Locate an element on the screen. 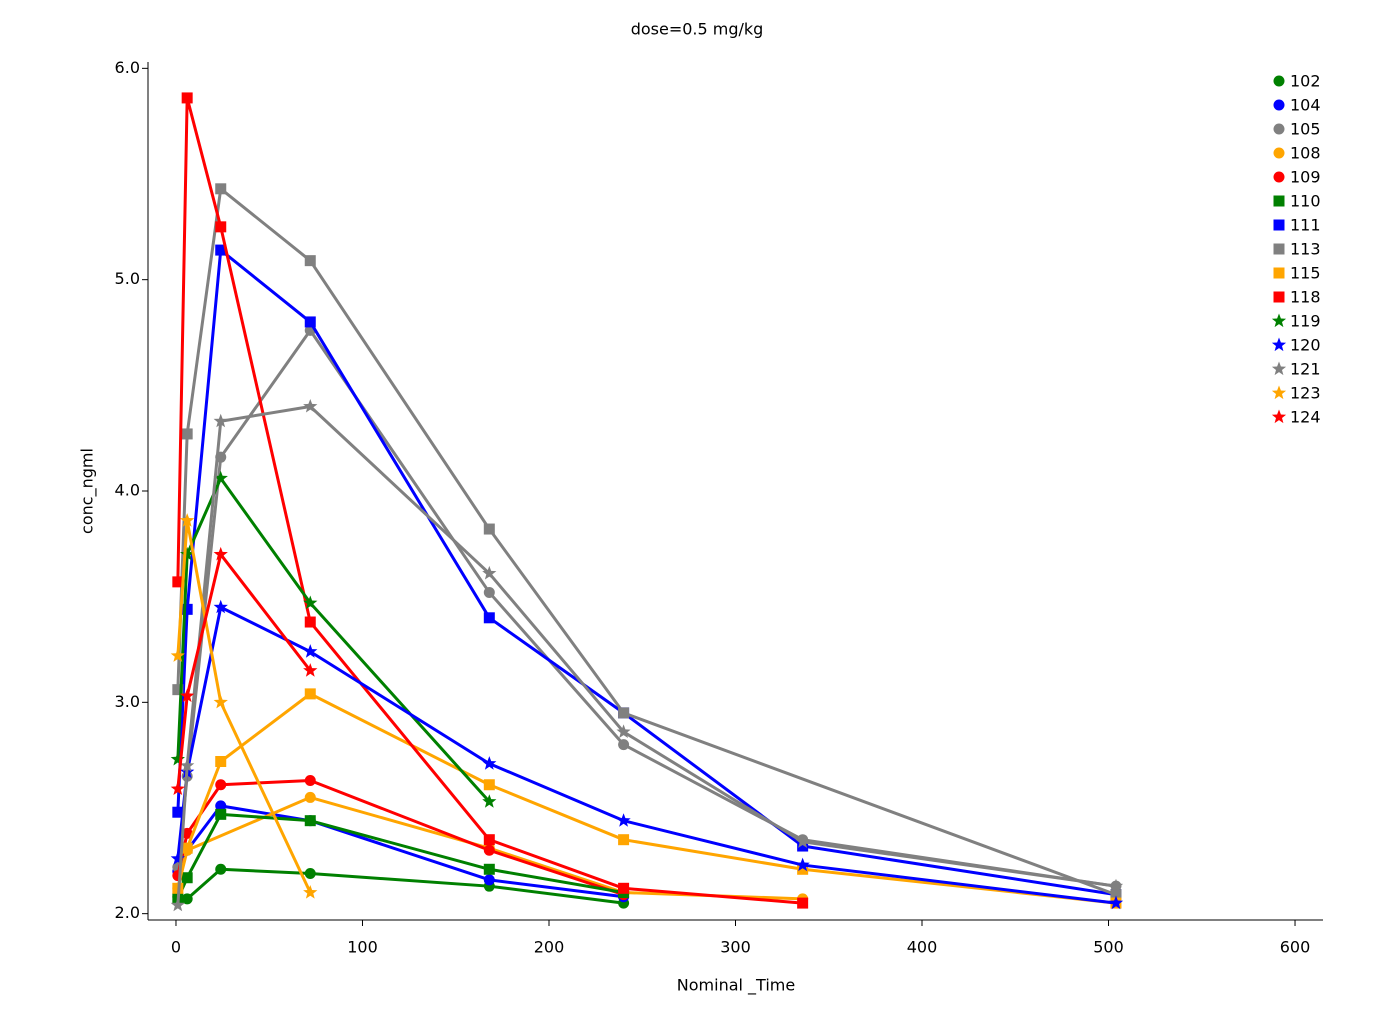 The width and height of the screenshot is (1400, 1024). legend-label: 109 is located at coordinates (1305, 177).